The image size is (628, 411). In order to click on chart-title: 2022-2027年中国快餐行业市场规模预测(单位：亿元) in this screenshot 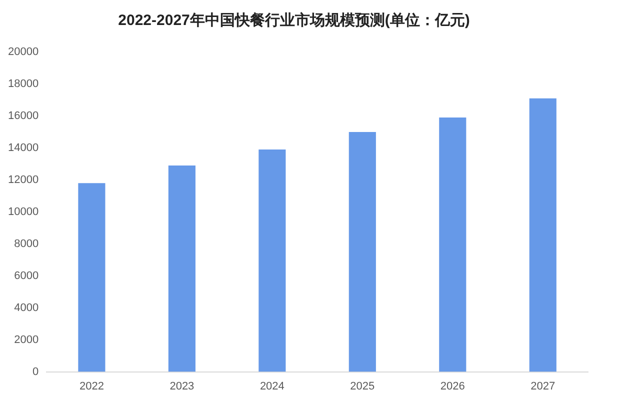, I will do `click(294, 20)`.